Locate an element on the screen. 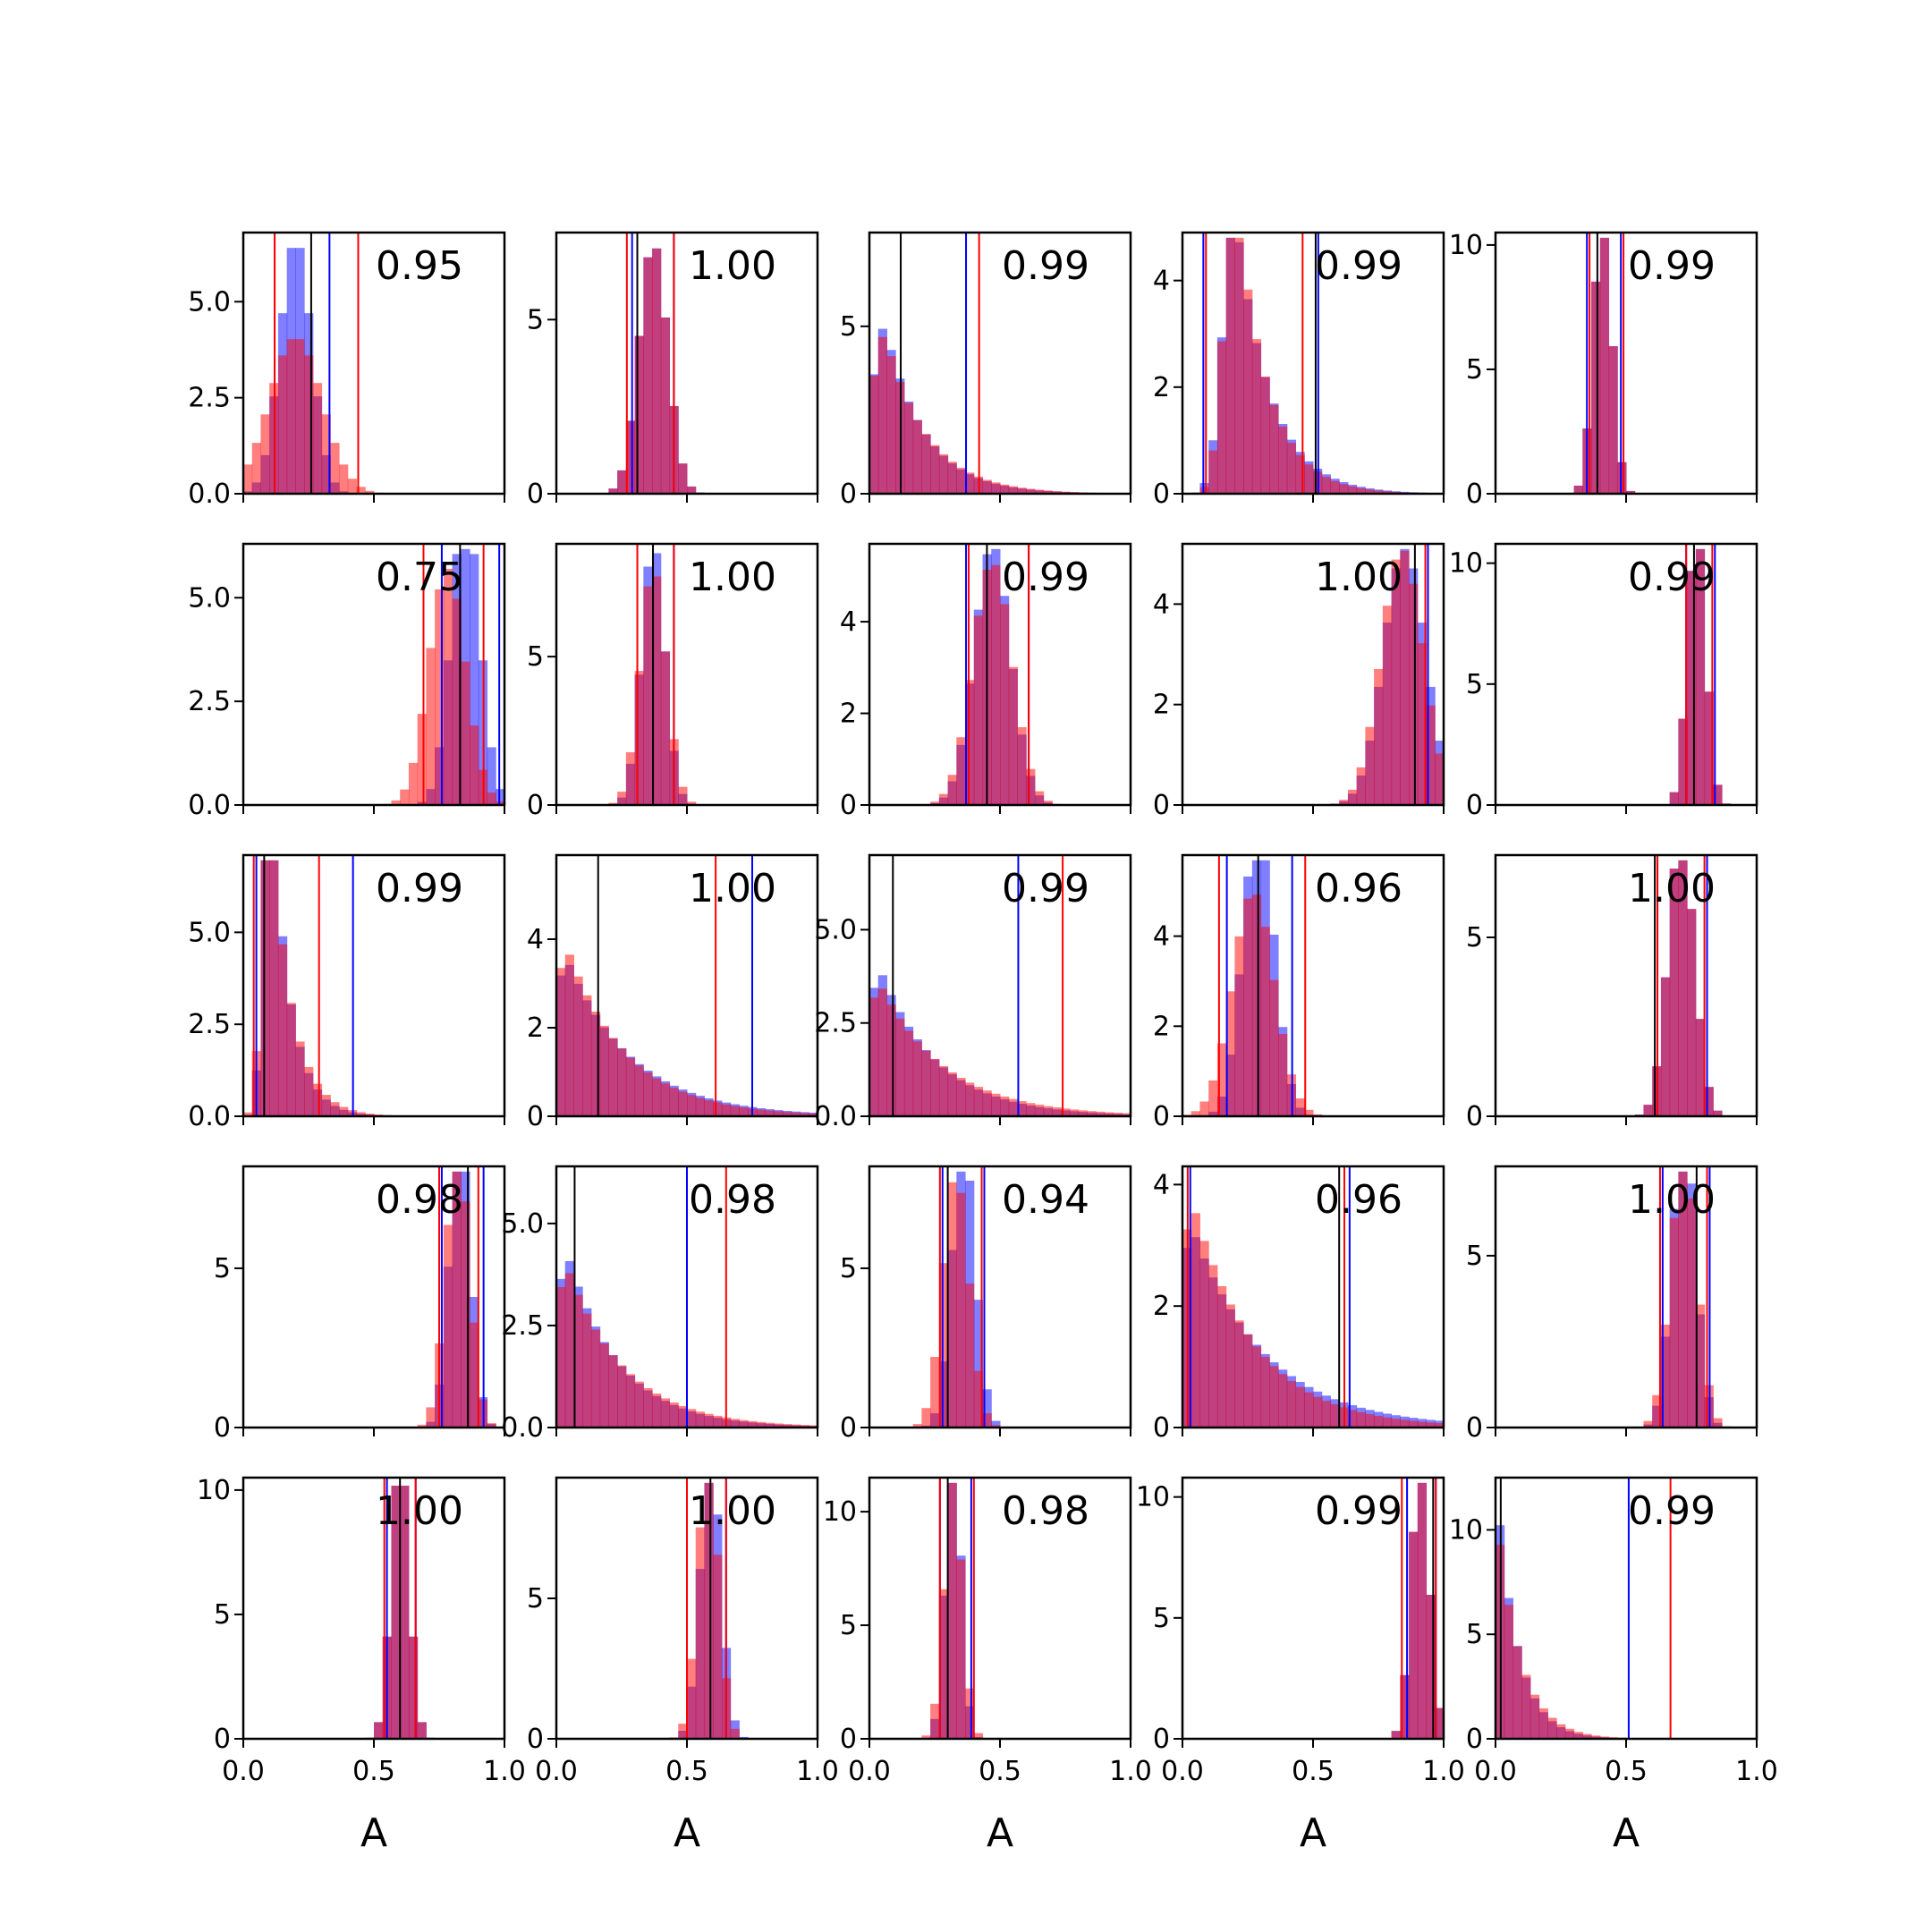 The height and width of the screenshot is (1932, 1932). panel-r3-c0: 050.98 is located at coordinates (360, 1304).